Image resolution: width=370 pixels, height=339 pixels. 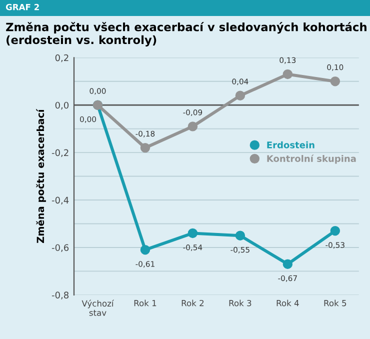 What do you see at coordinates (22, 7) in the screenshot?
I see `chart-subtitle: GRAF 2` at bounding box center [22, 7].